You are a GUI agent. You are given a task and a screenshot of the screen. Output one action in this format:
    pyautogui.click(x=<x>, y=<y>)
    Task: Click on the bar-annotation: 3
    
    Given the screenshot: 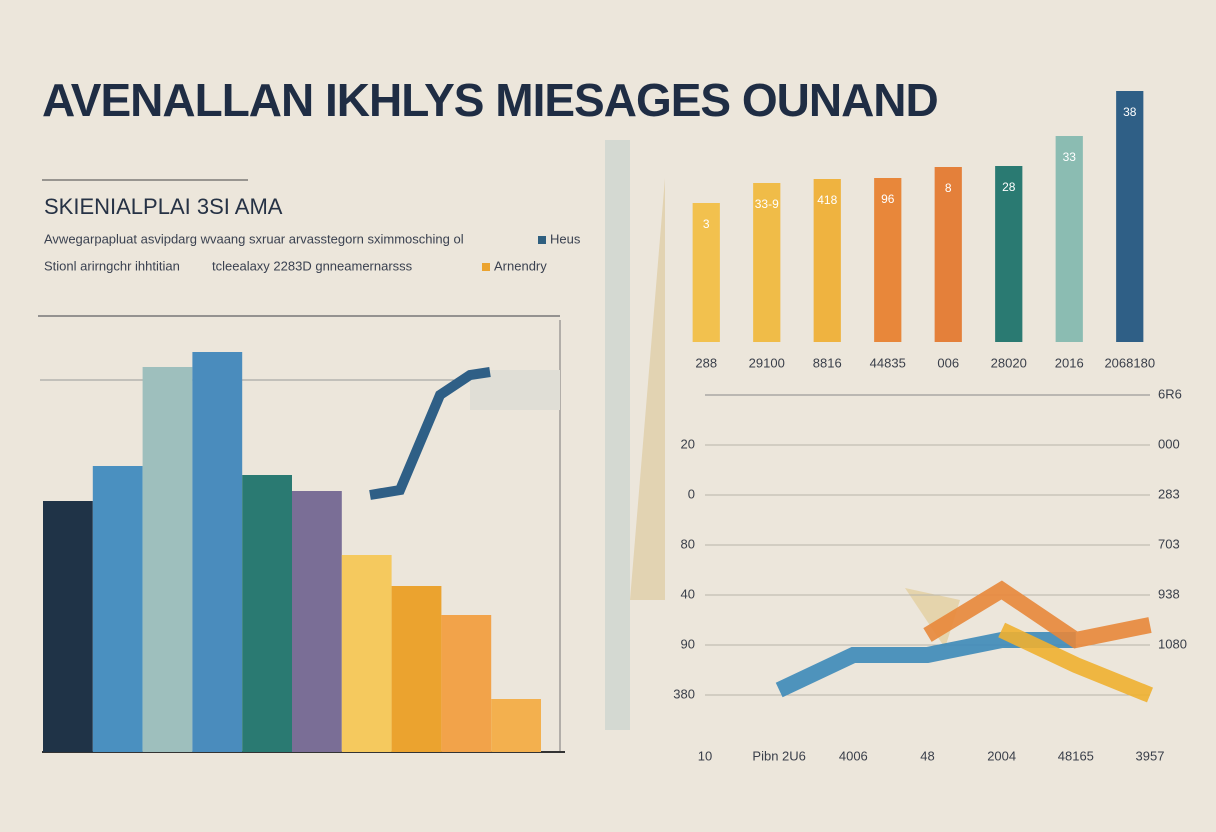 What is the action you would take?
    pyautogui.click(x=706, y=224)
    